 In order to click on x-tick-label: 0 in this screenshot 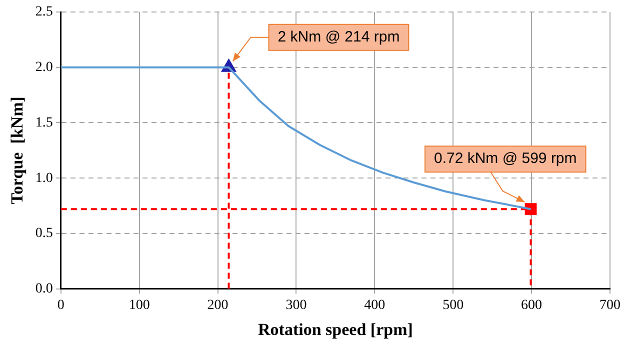, I will do `click(60, 305)`.